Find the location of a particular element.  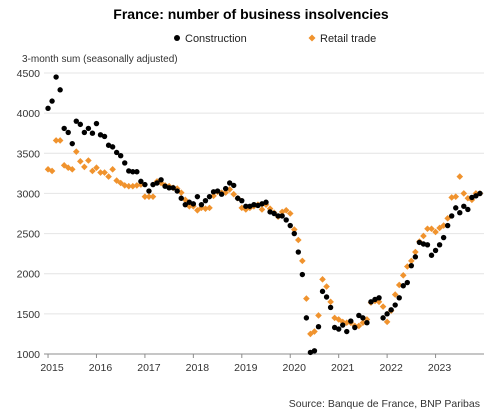

y-tick-label: 1500 is located at coordinates (29, 315).